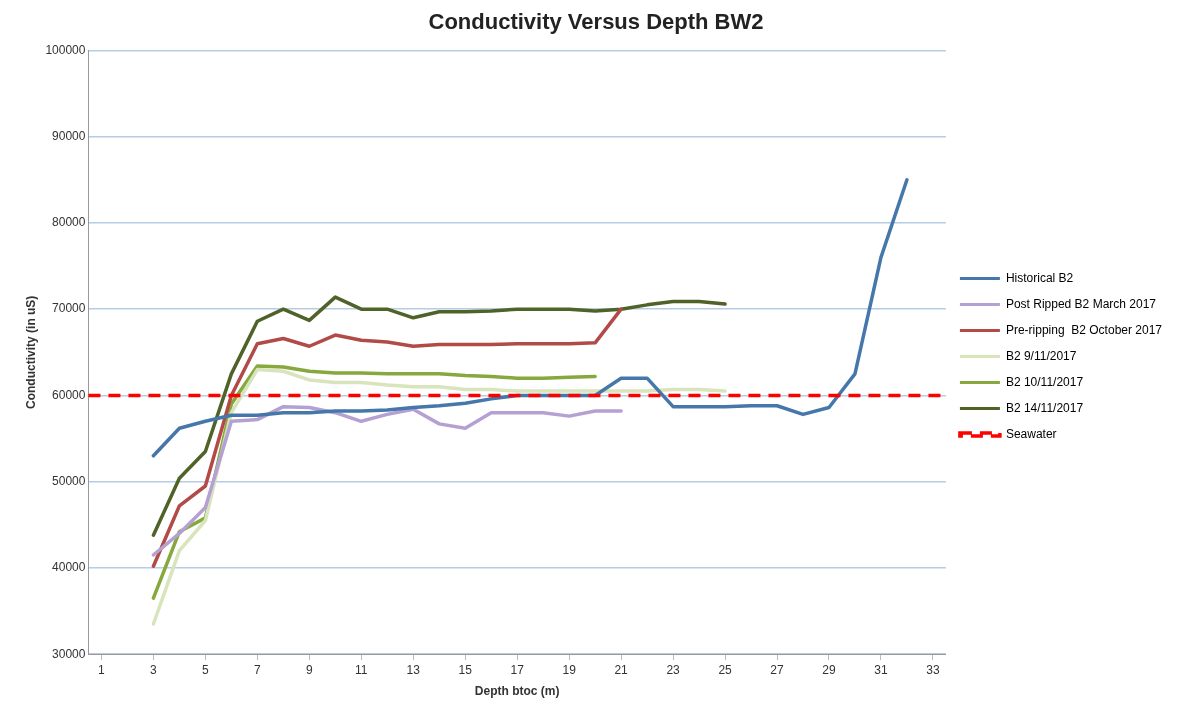  I want to click on x-tick-label: 11, so click(361, 669).